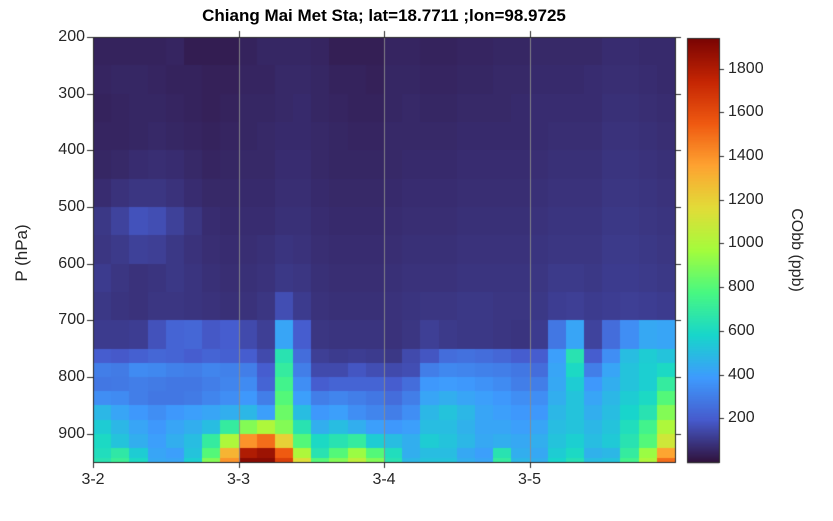  Describe the element at coordinates (741, 418) in the screenshot. I see `colorbar-tick-label: 200` at that location.